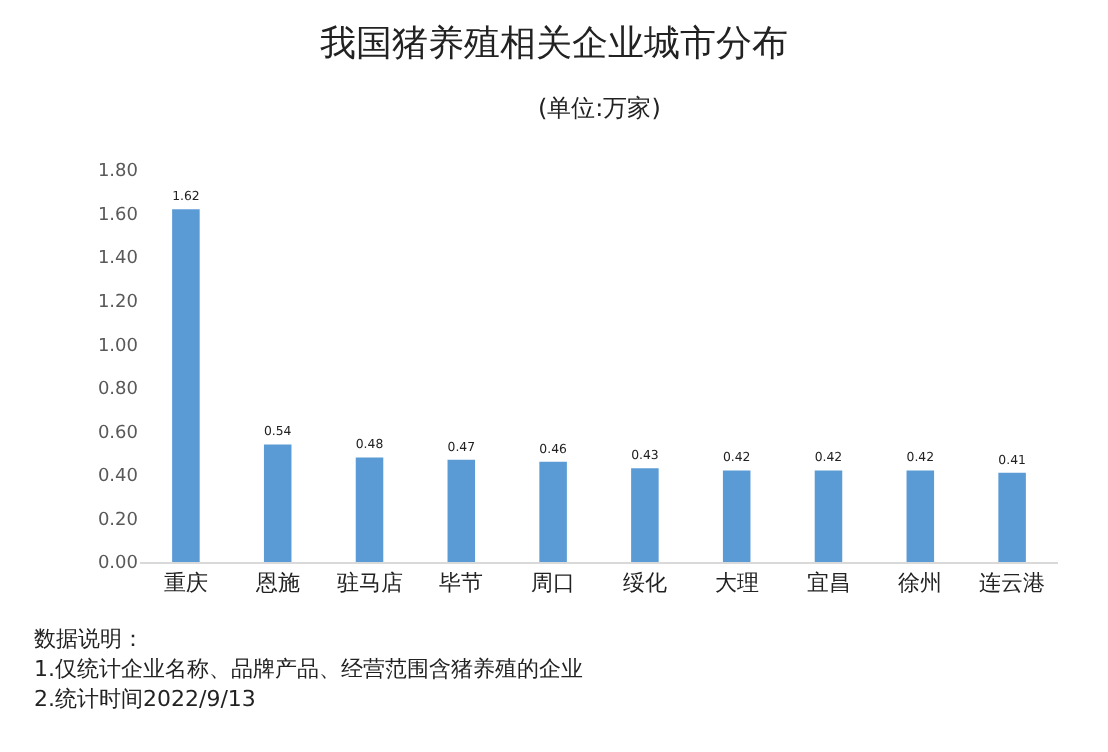 This screenshot has height=752, width=1108. Describe the element at coordinates (118, 346) in the screenshot. I see `y-tick-label: 1.00` at that location.